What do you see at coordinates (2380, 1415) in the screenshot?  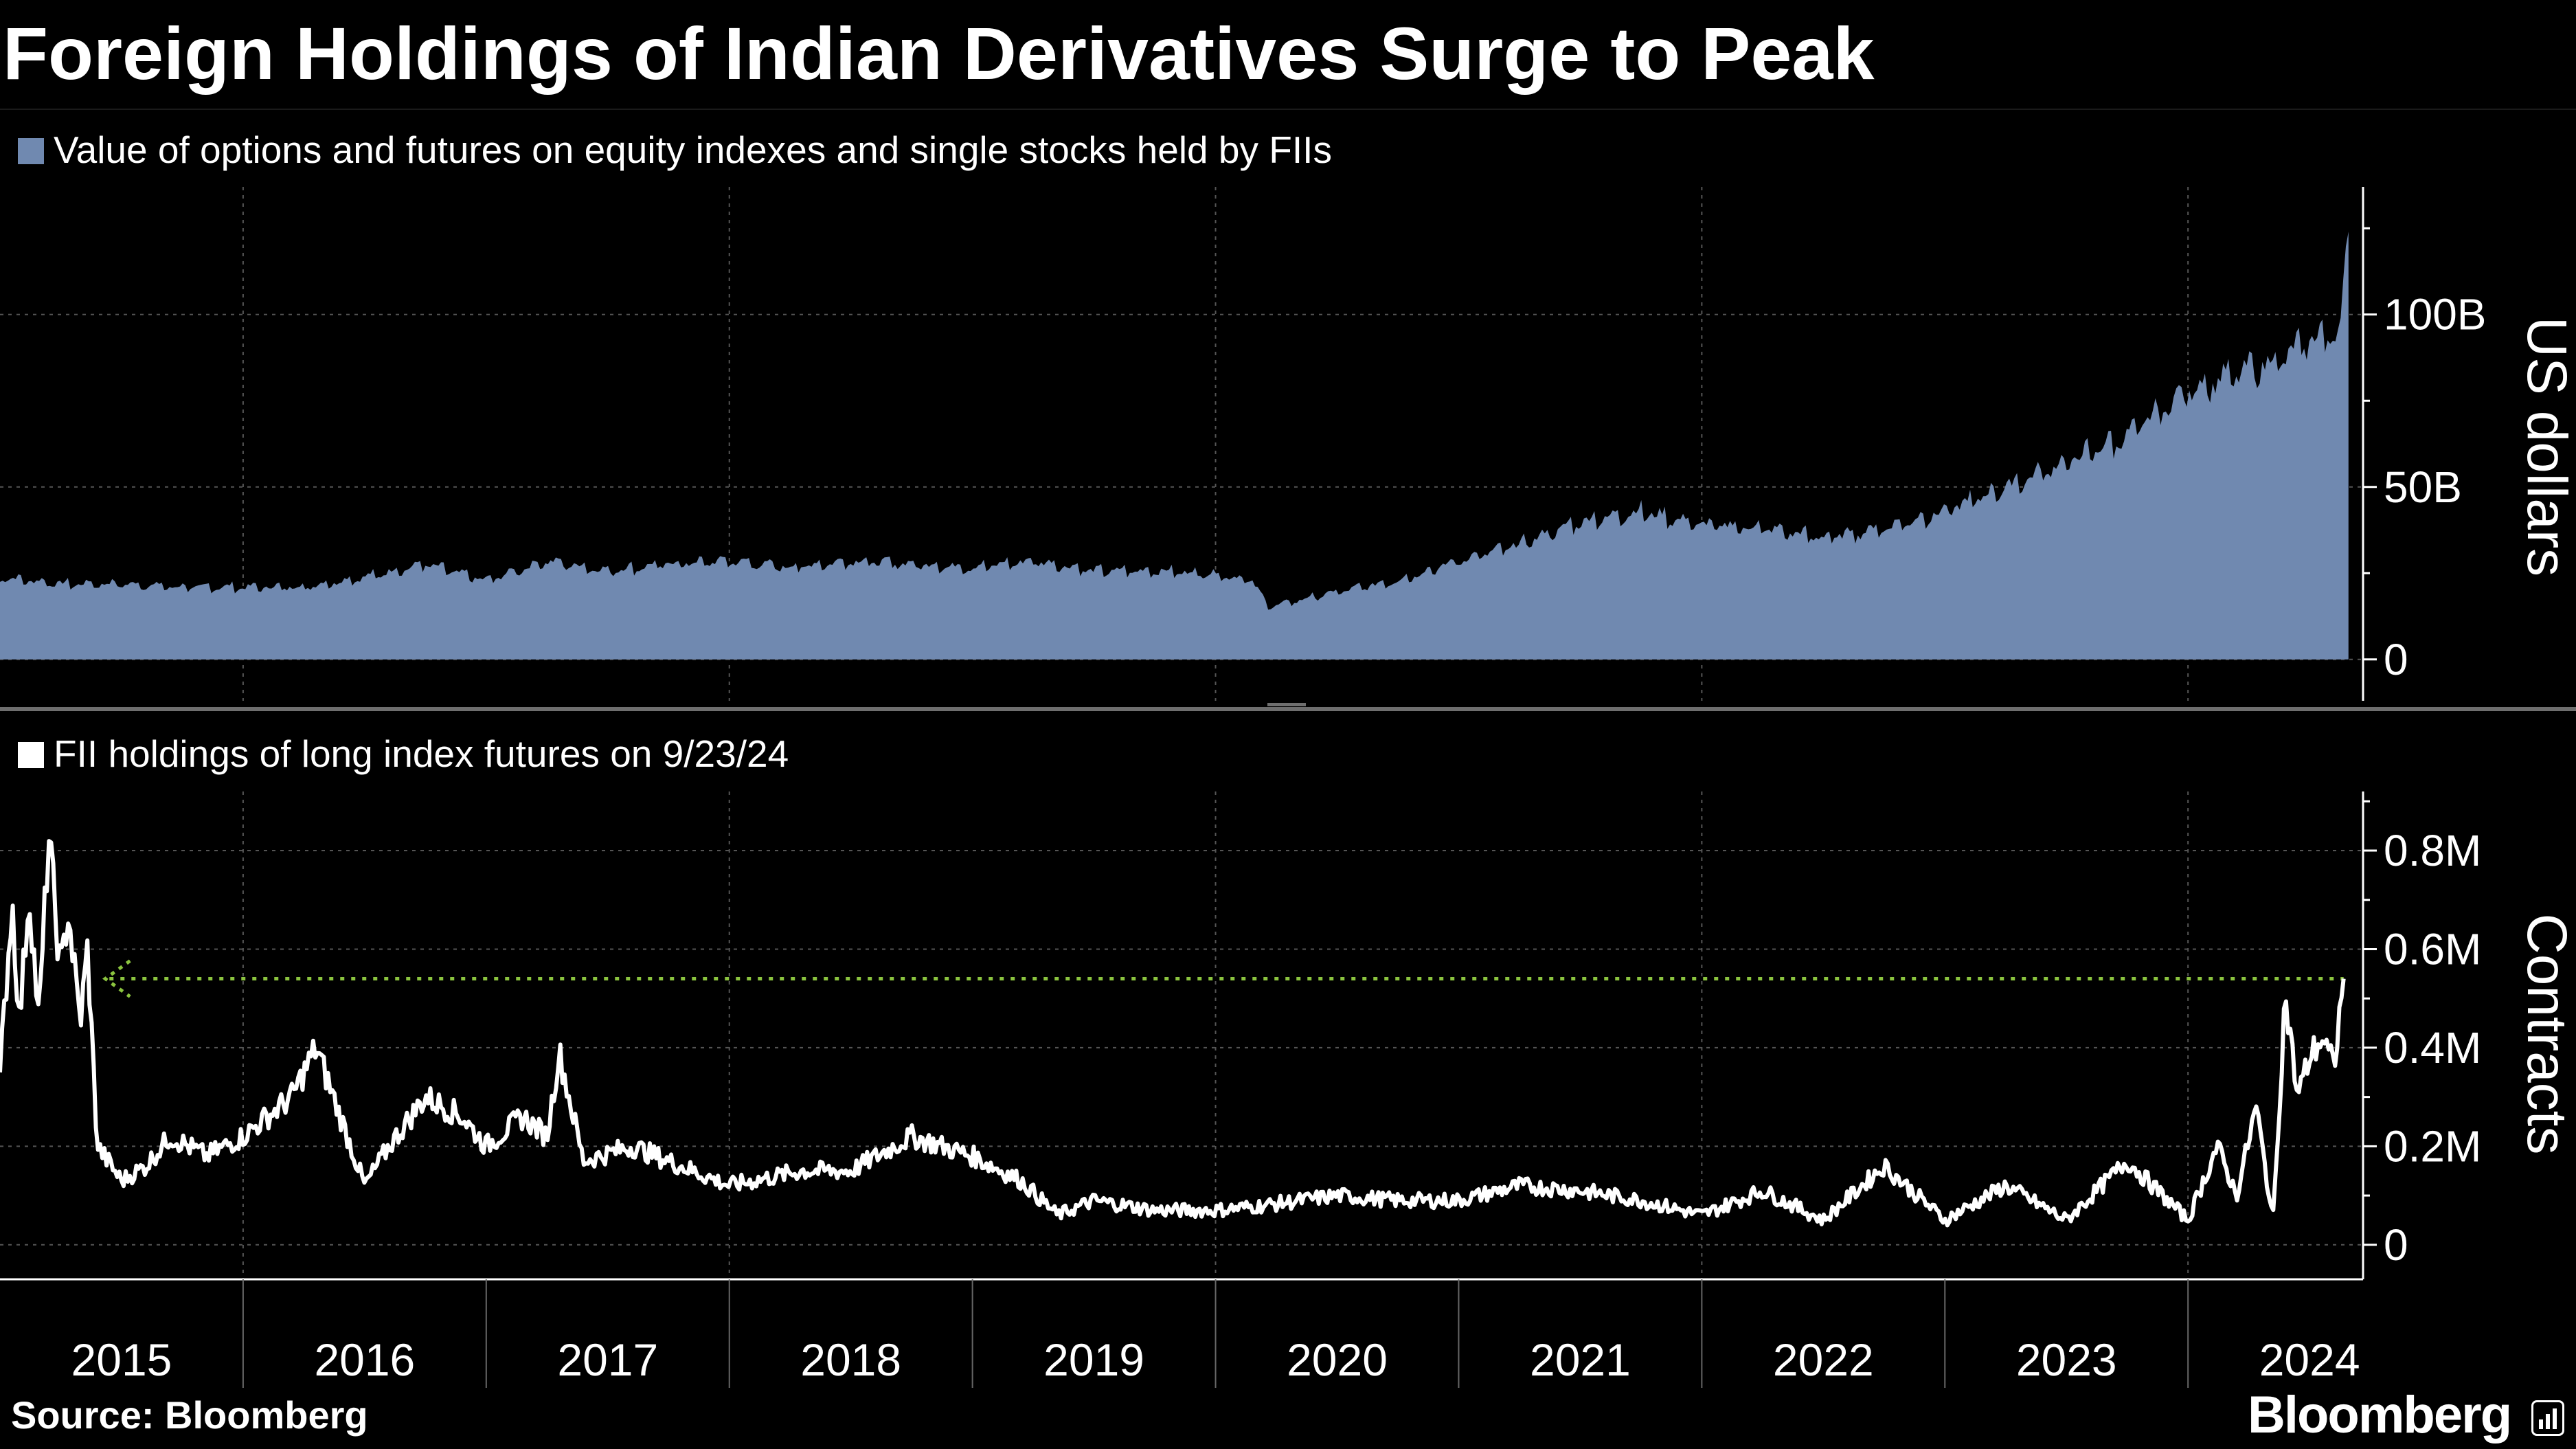 I see `bloomberg-logo: Bloomberg` at bounding box center [2380, 1415].